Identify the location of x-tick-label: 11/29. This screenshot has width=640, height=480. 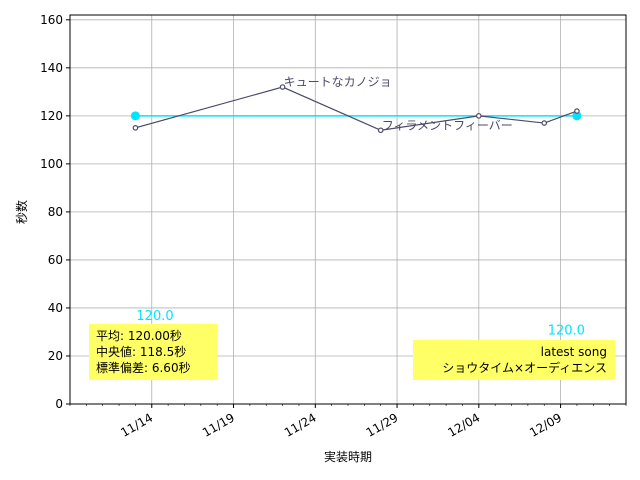
(382, 424).